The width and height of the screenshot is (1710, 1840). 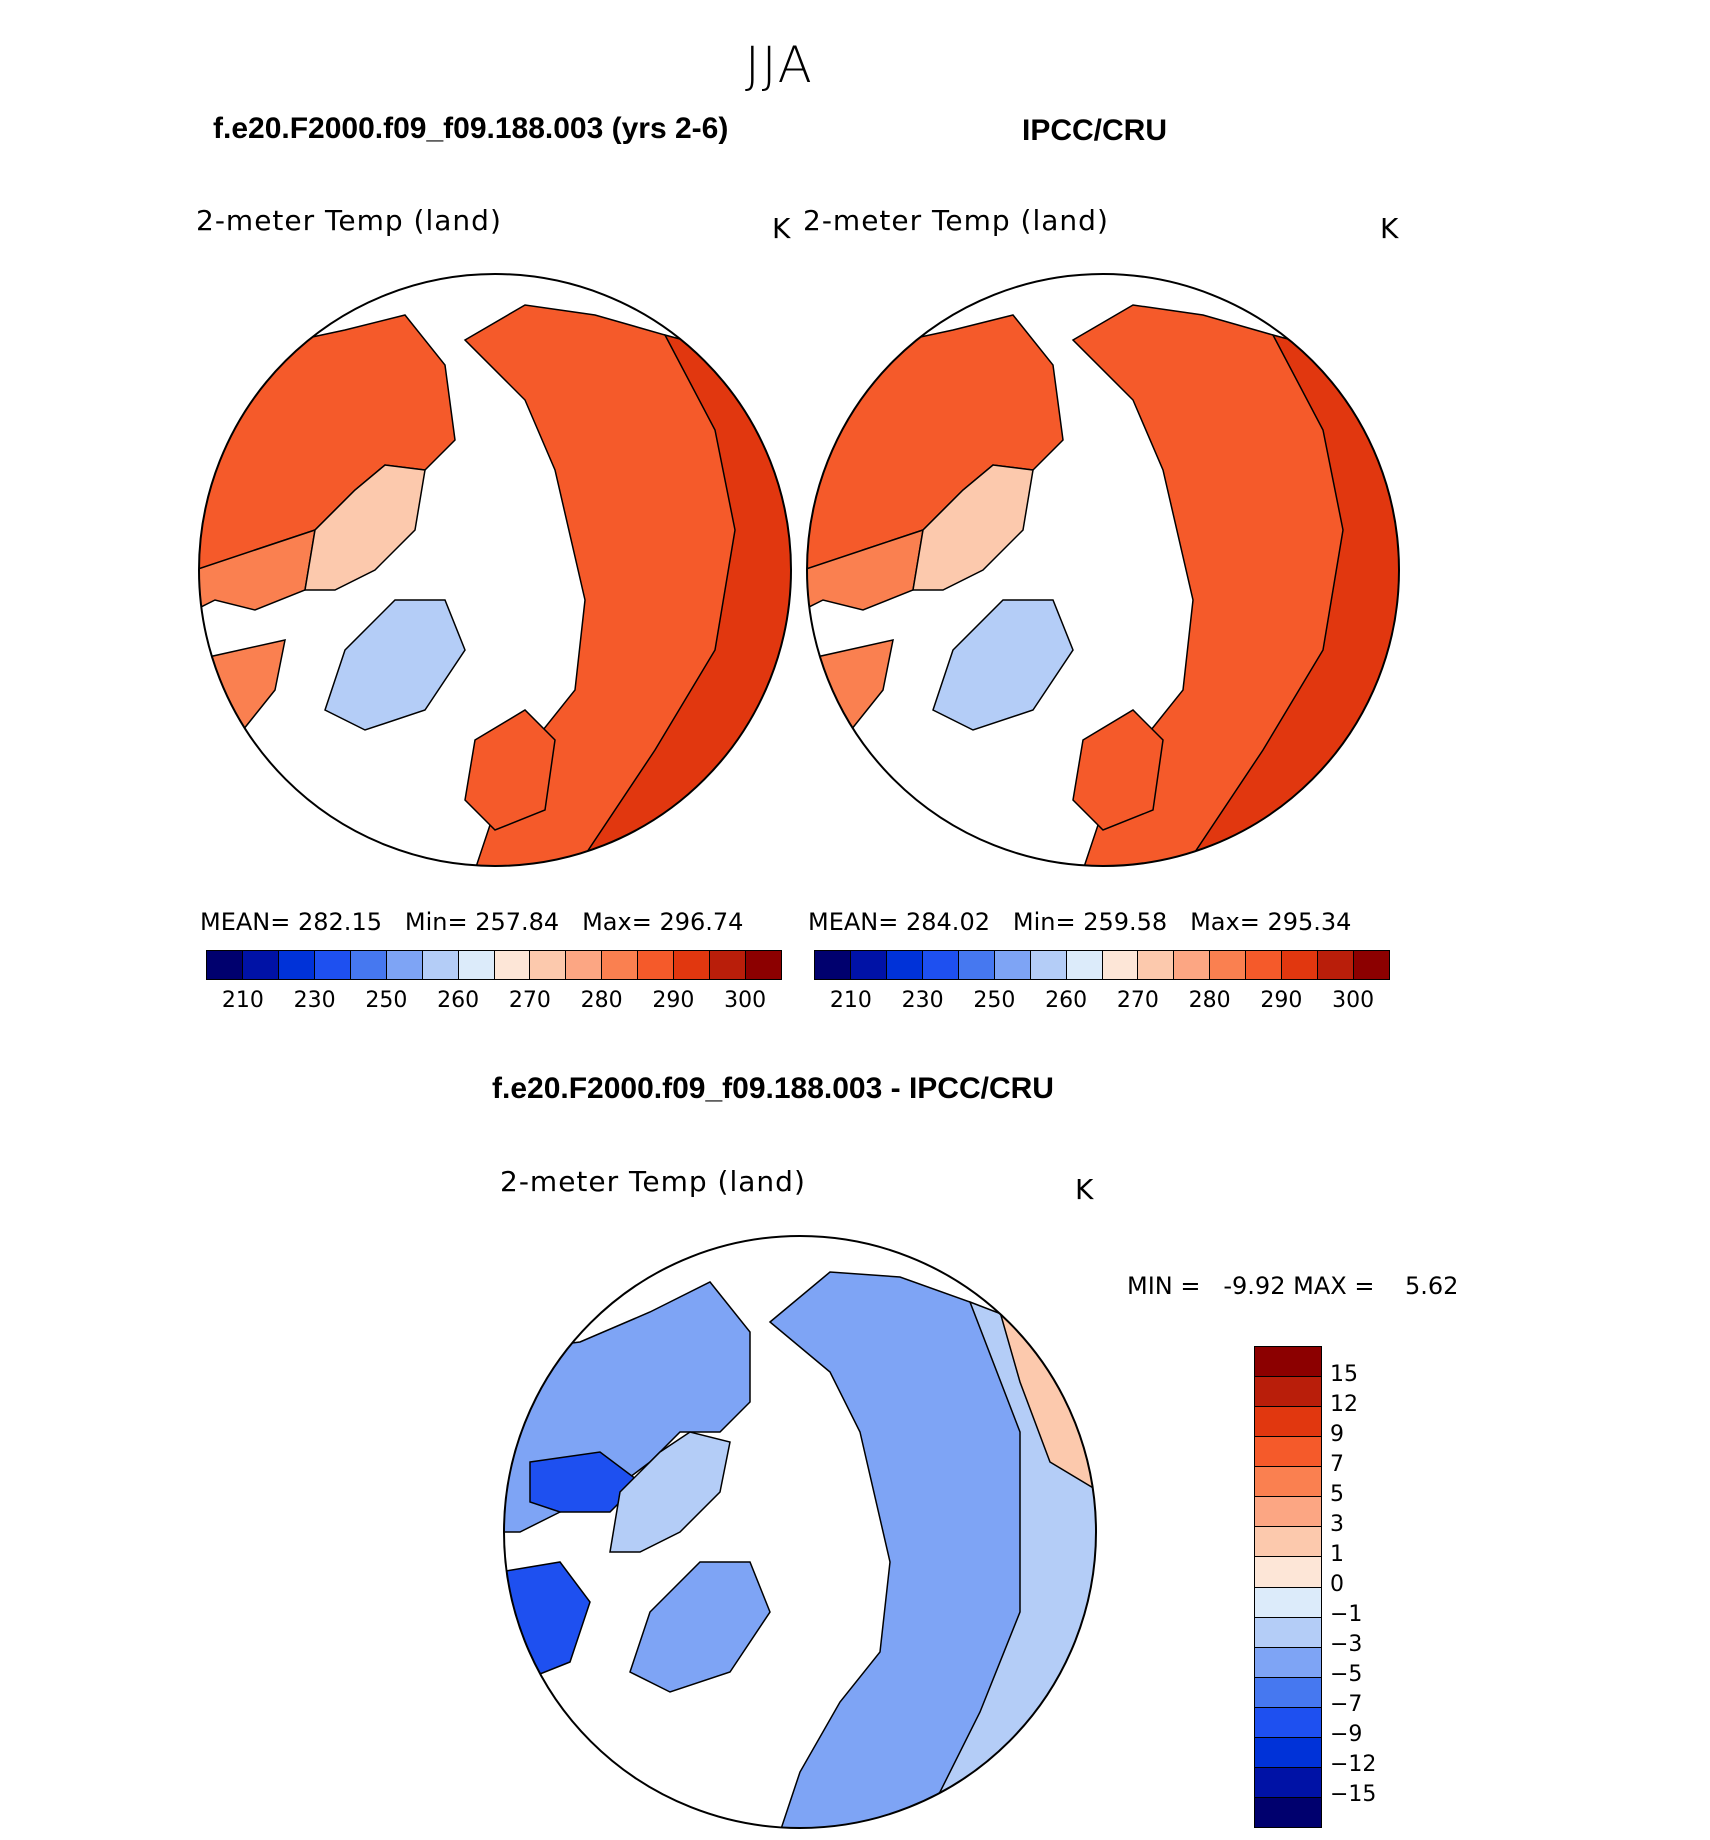 I want to click on model-mean-label: MEAN=, so click(x=245, y=922).